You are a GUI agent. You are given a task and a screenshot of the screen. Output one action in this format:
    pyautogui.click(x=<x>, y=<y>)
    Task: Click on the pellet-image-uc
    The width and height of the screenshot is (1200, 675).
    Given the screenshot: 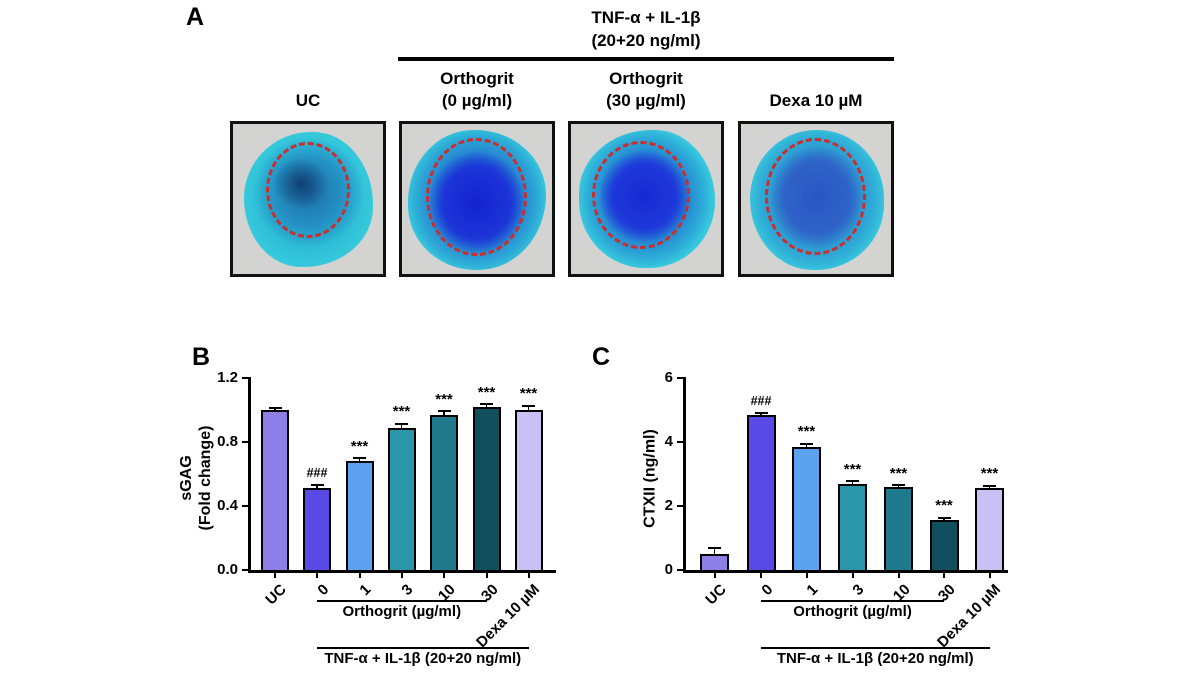 What is the action you would take?
    pyautogui.click(x=308, y=199)
    